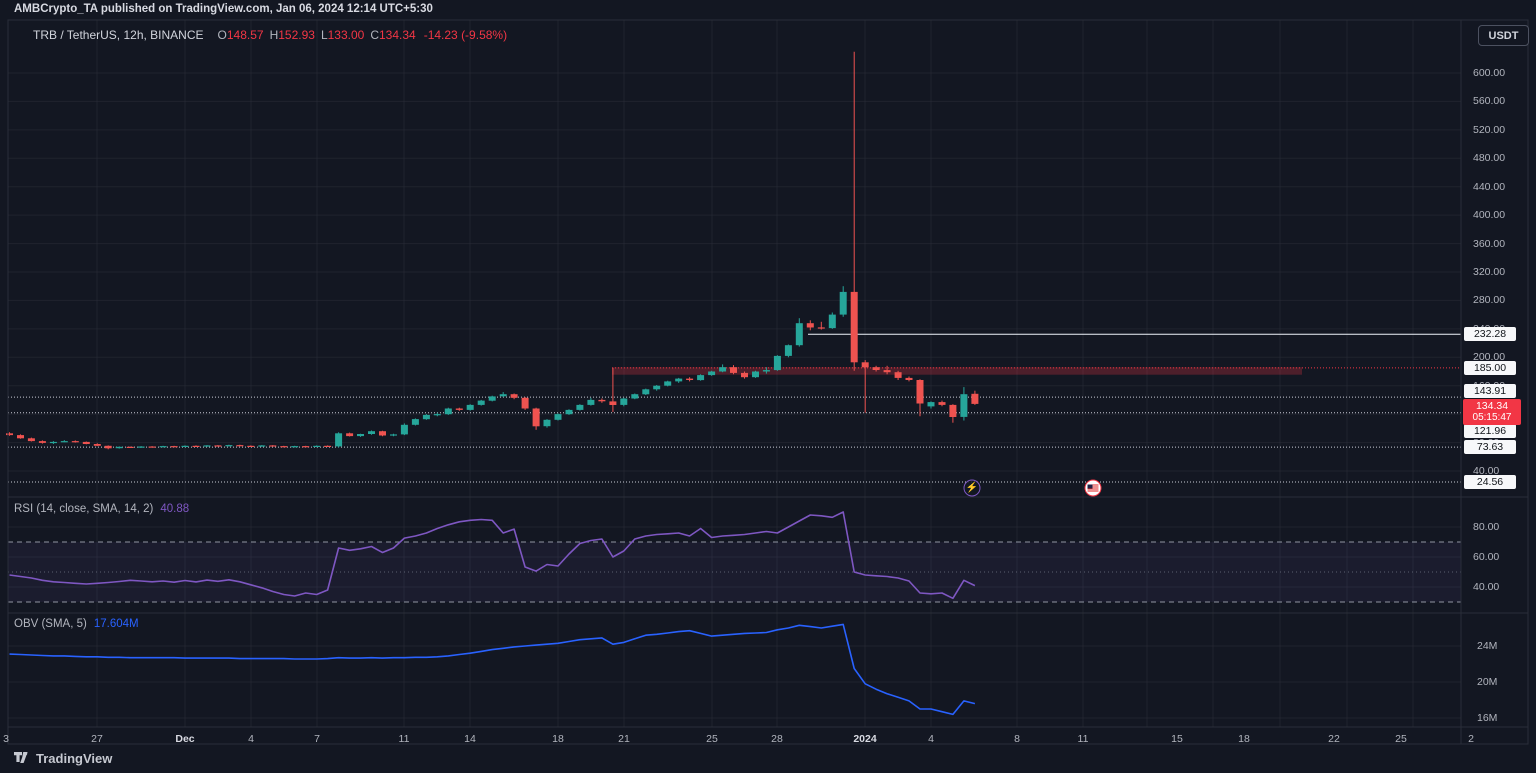 Image resolution: width=1536 pixels, height=773 pixels. I want to click on time-axis-label: Dec, so click(185, 739).